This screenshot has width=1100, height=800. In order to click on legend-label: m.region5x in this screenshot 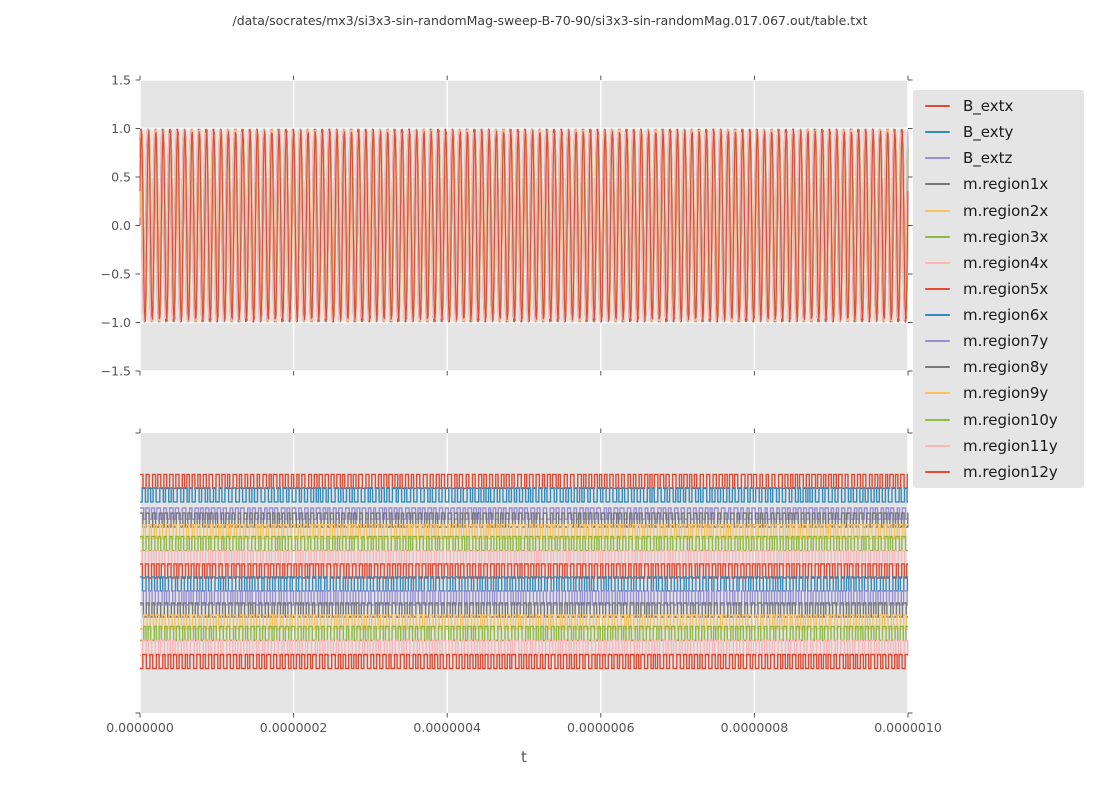, I will do `click(1006, 288)`.